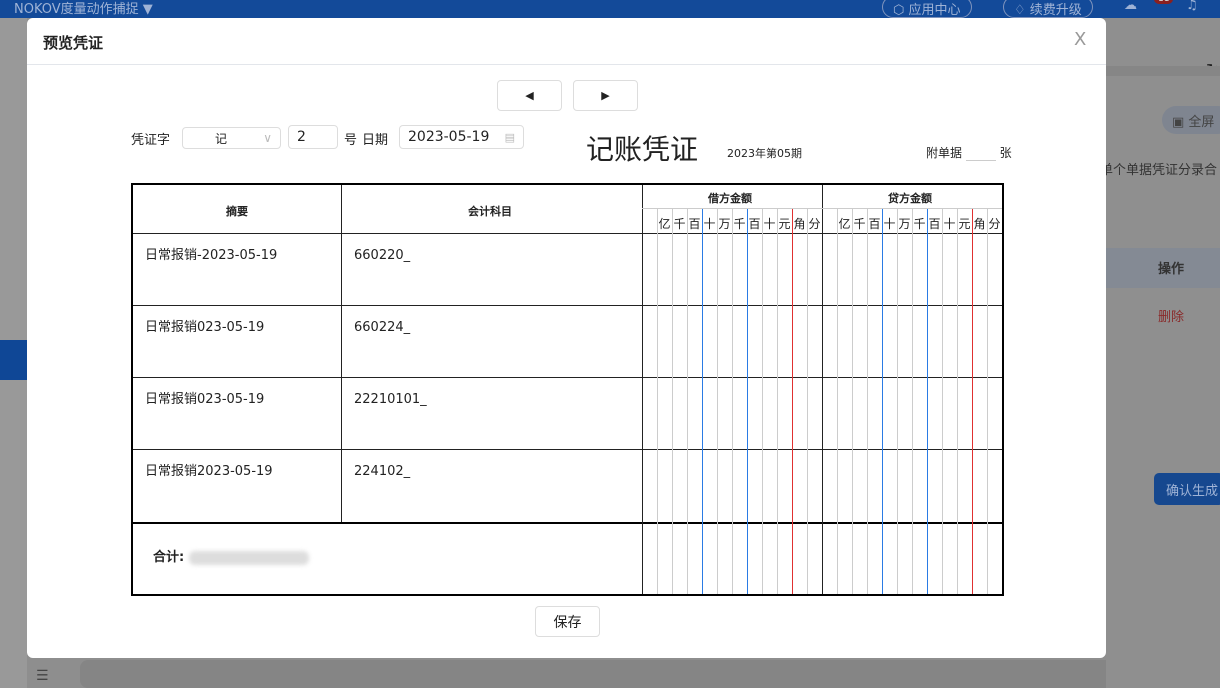 The image size is (1220, 688). What do you see at coordinates (567, 523) in the screenshot?
I see `total-divider` at bounding box center [567, 523].